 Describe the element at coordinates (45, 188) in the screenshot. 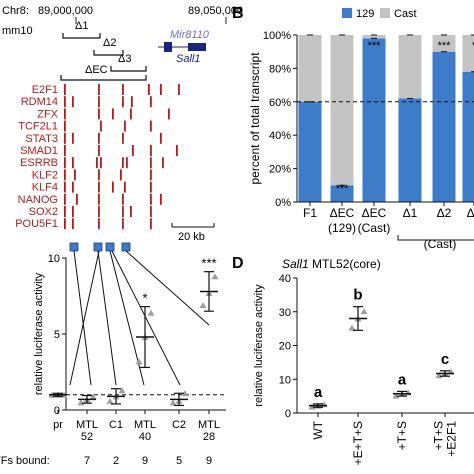

I see `track-label-klf4: KLF4` at that location.